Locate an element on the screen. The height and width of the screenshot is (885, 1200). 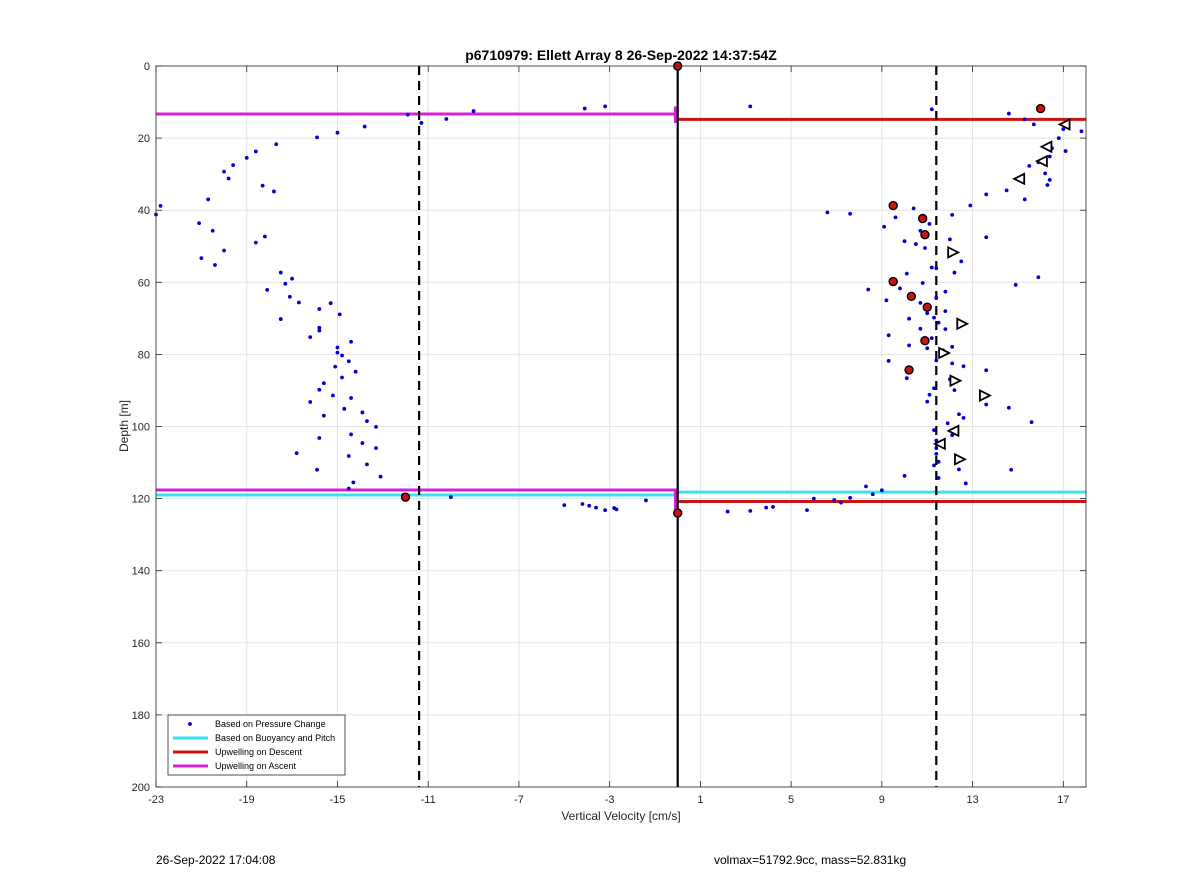
x-tick-label: -15 is located at coordinates (338, 800).